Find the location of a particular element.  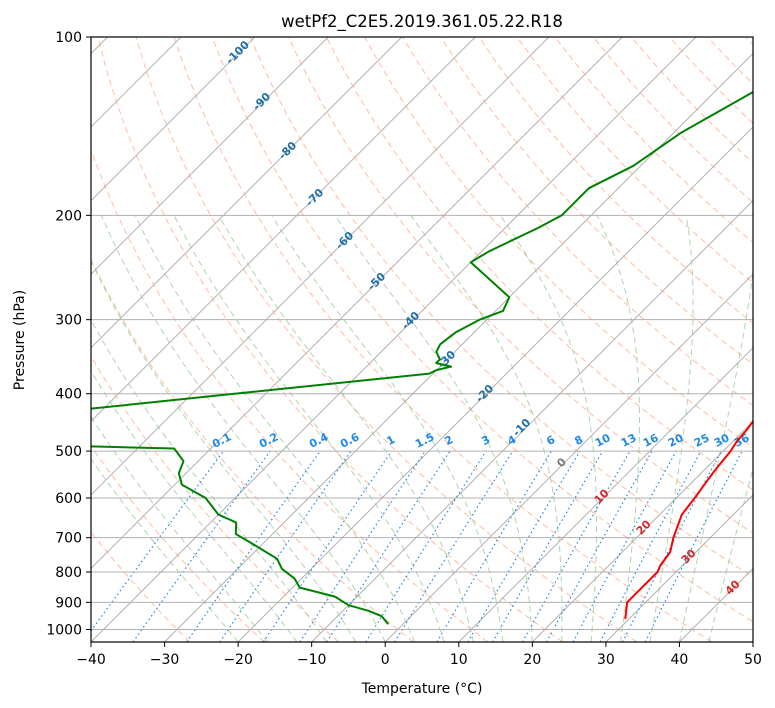

dry-adiabat-line is located at coordinates (178, 543).